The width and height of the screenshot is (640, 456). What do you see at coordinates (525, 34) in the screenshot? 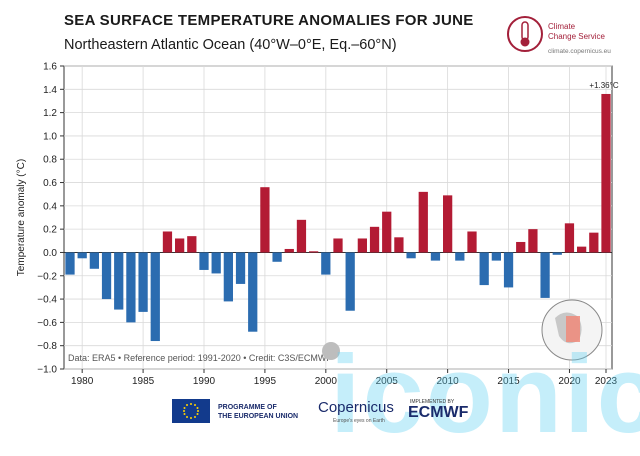
I see `c3s-thermometer-icon` at bounding box center [525, 34].